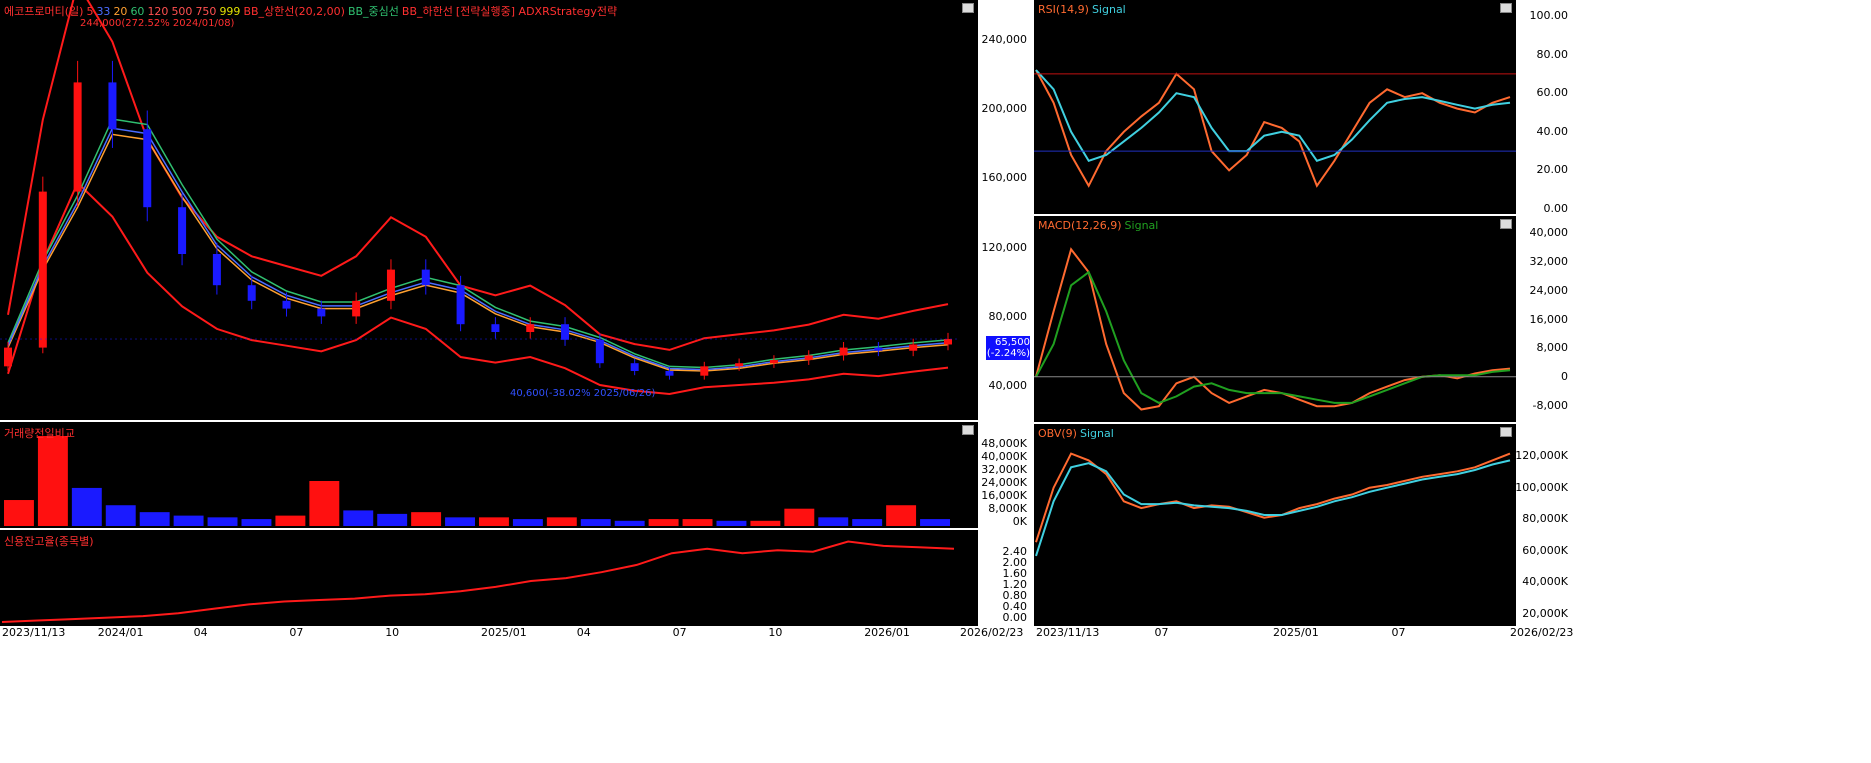  I want to click on y-tick-label: 0.80, so click(1015, 595).